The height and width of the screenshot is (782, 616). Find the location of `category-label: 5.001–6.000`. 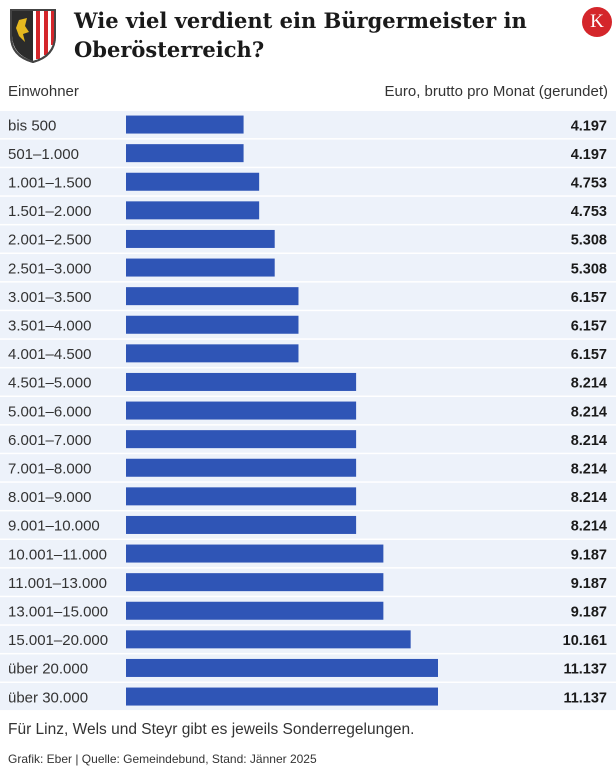

category-label: 5.001–6.000 is located at coordinates (49, 411).